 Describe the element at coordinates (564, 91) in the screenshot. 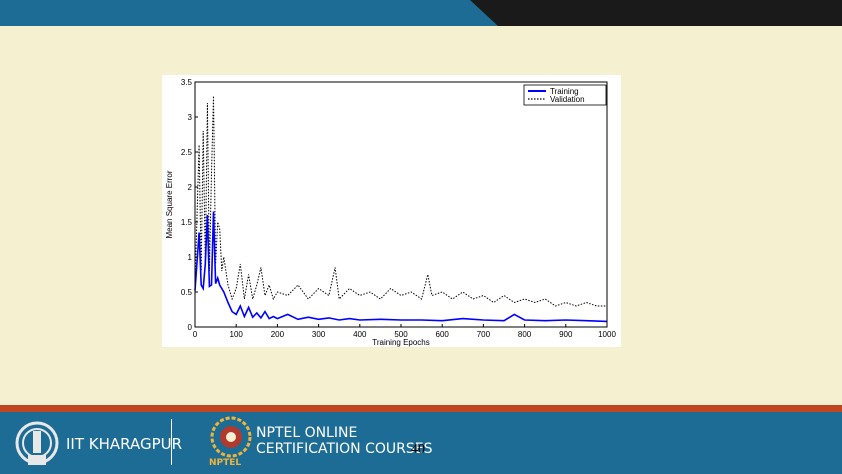

I see `legend-label-training: Training` at that location.